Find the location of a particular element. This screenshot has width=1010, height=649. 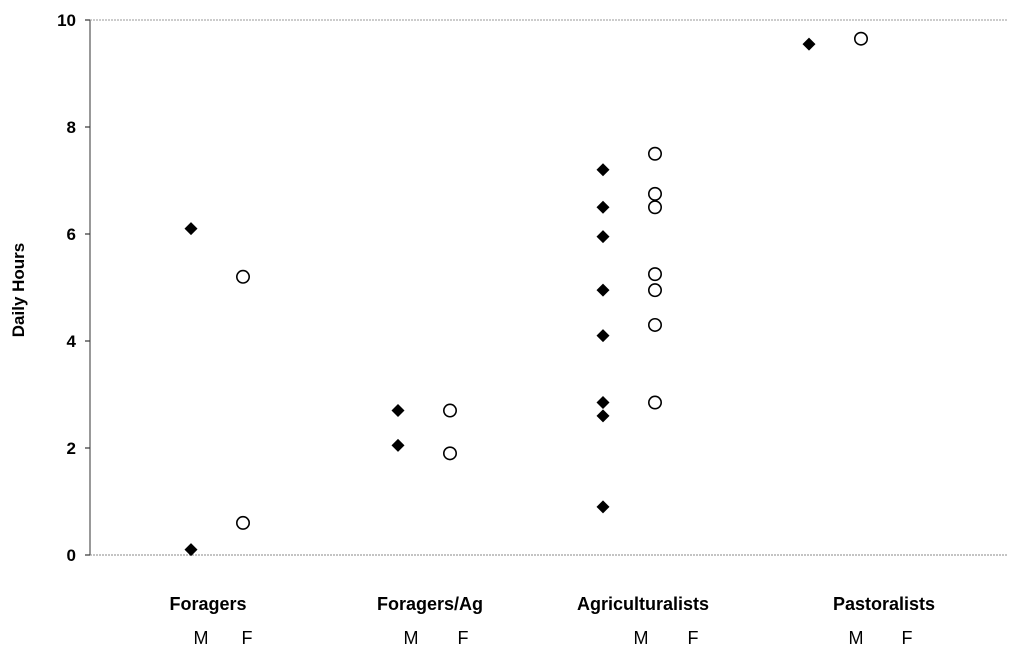

y-tick-label: 0 is located at coordinates (71, 555).